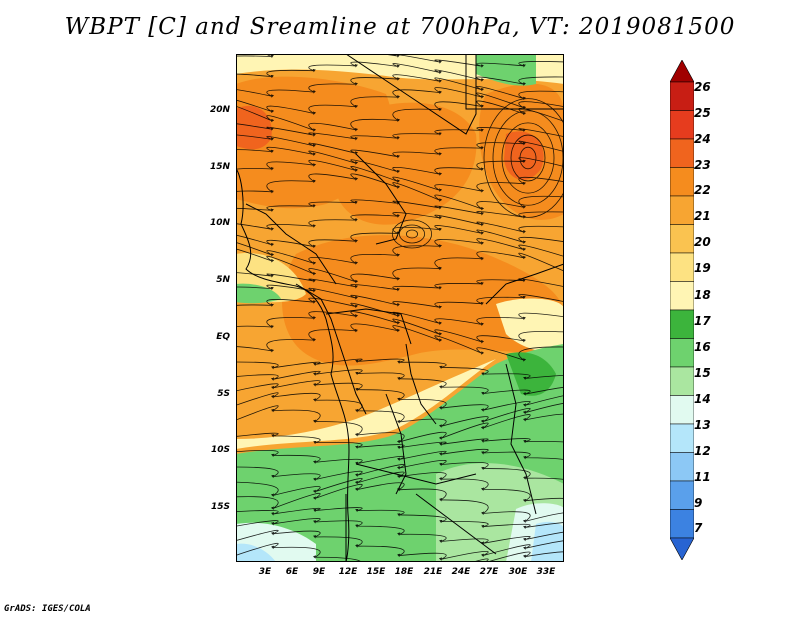  What do you see at coordinates (489, 572) in the screenshot?
I see `lon-label: 27E` at bounding box center [489, 572].